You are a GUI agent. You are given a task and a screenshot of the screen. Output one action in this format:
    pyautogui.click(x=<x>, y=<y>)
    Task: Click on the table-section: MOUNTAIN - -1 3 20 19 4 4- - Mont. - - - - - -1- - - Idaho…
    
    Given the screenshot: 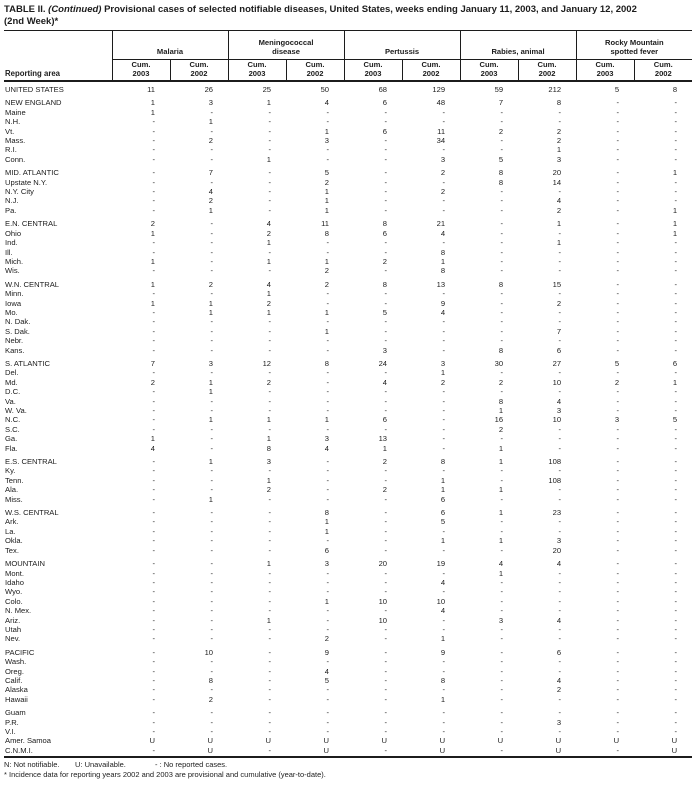 What is the action you would take?
    pyautogui.click(x=348, y=599)
    